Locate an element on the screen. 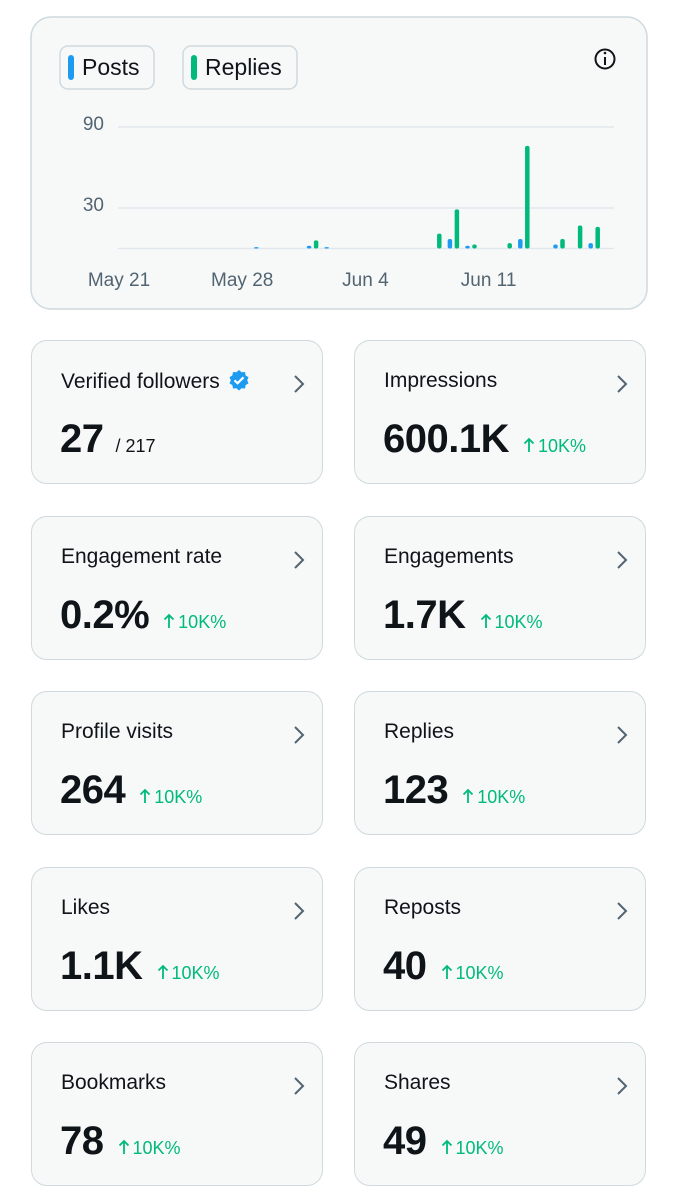 The height and width of the screenshot is (1200, 678). metric-label: Impressions is located at coordinates (440, 381).